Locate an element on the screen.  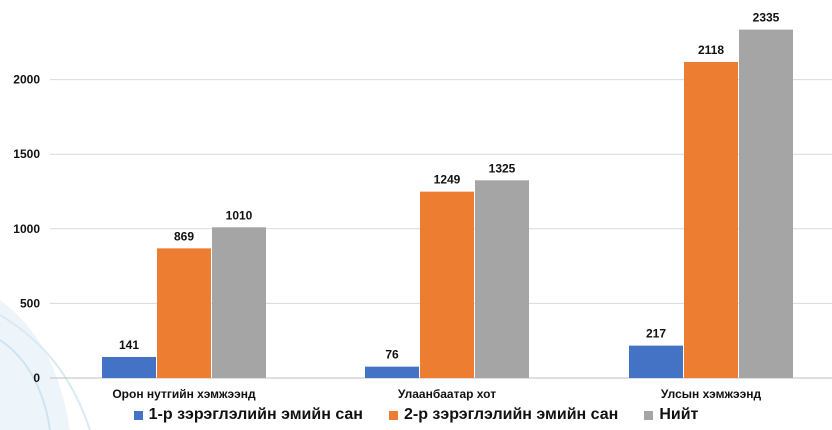
legend-label-series-3: Нийт is located at coordinates (679, 414).